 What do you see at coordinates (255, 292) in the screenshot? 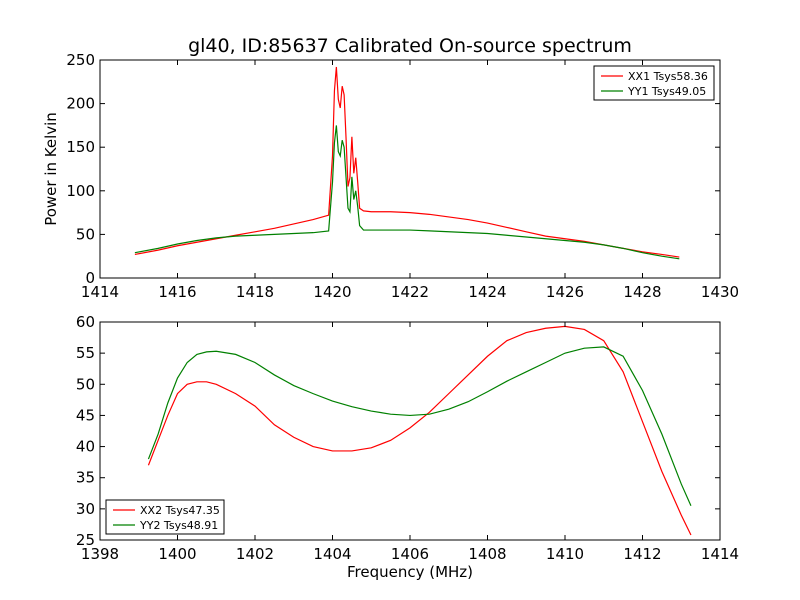
I see `x-tick-label: 1418` at bounding box center [255, 292].